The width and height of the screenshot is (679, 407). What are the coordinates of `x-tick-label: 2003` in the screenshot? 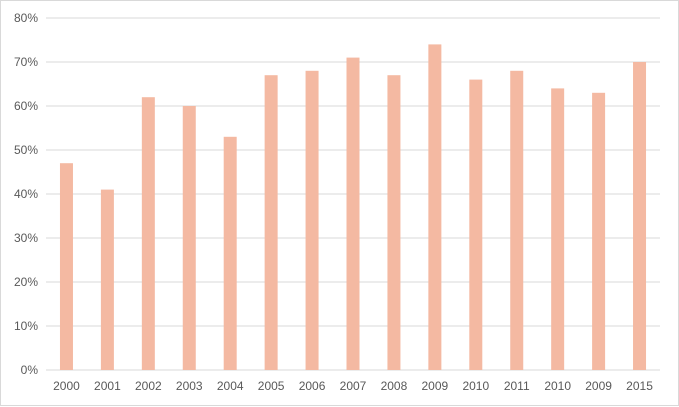 It's located at (189, 386).